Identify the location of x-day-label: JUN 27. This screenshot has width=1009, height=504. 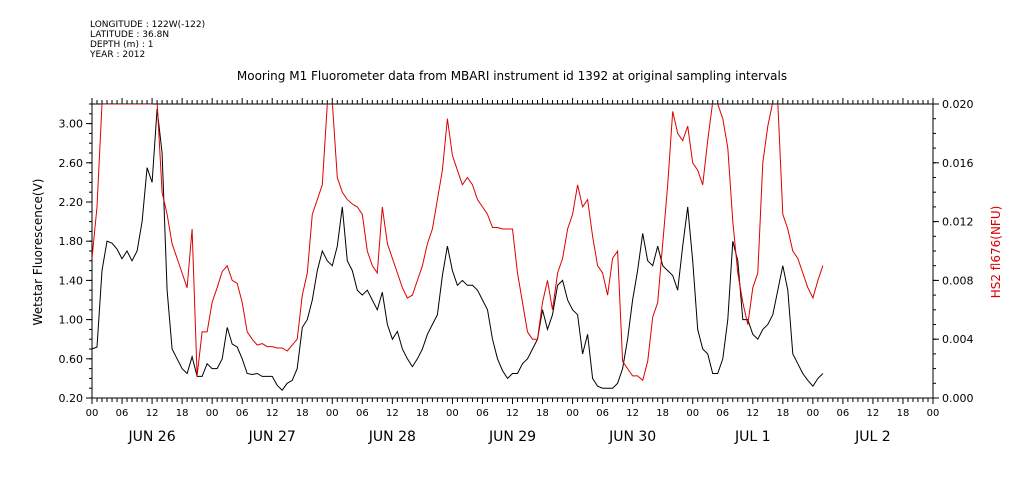
(272, 437).